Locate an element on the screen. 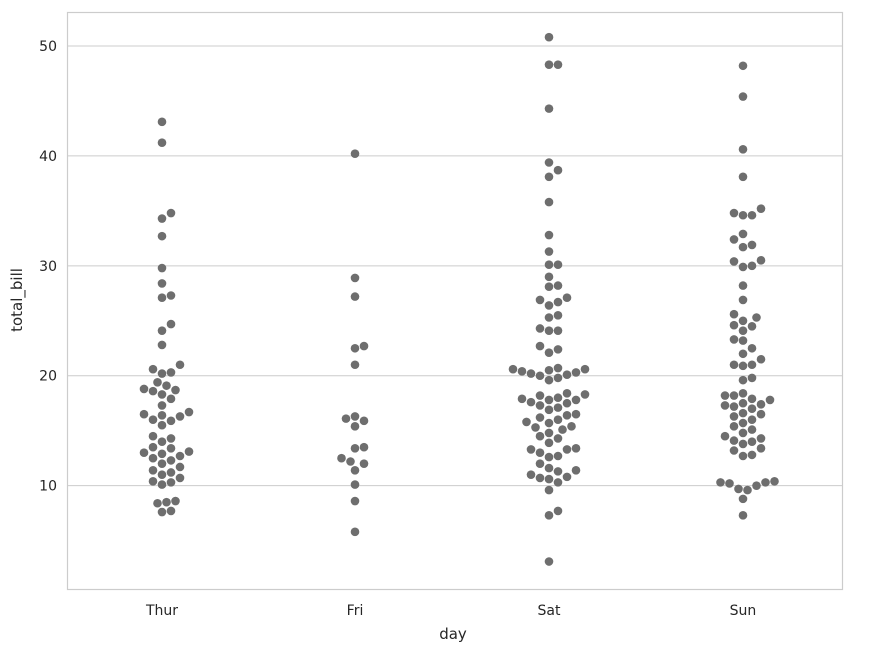 This screenshot has height=654, width=877. x-tick-label: Sun is located at coordinates (743, 611).